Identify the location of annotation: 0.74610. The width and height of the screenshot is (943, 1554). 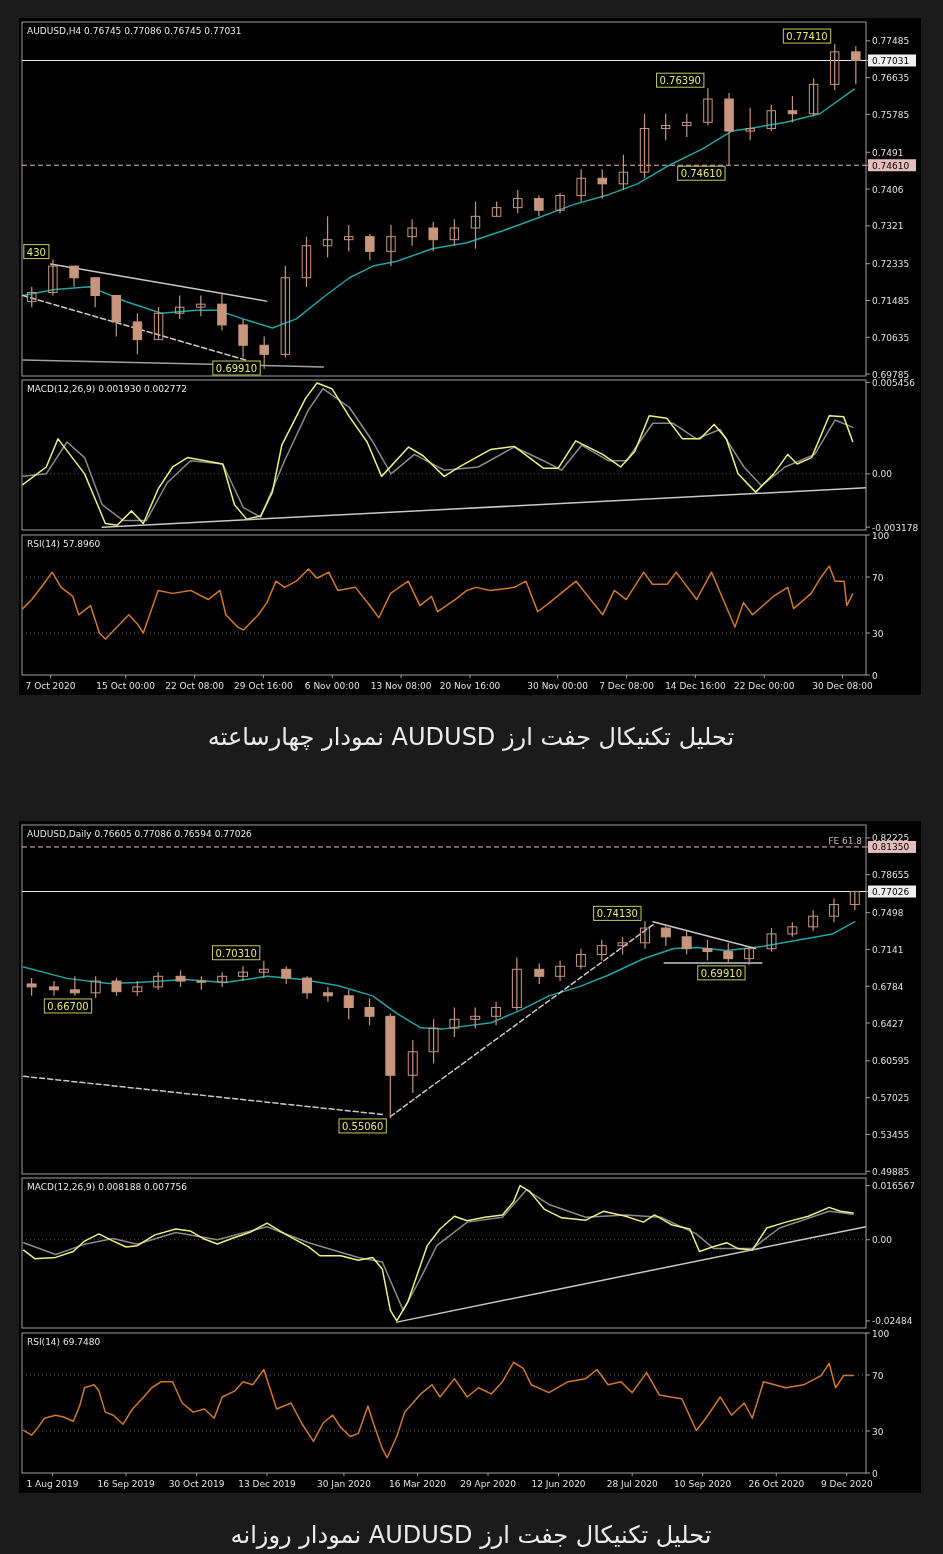
(701, 174).